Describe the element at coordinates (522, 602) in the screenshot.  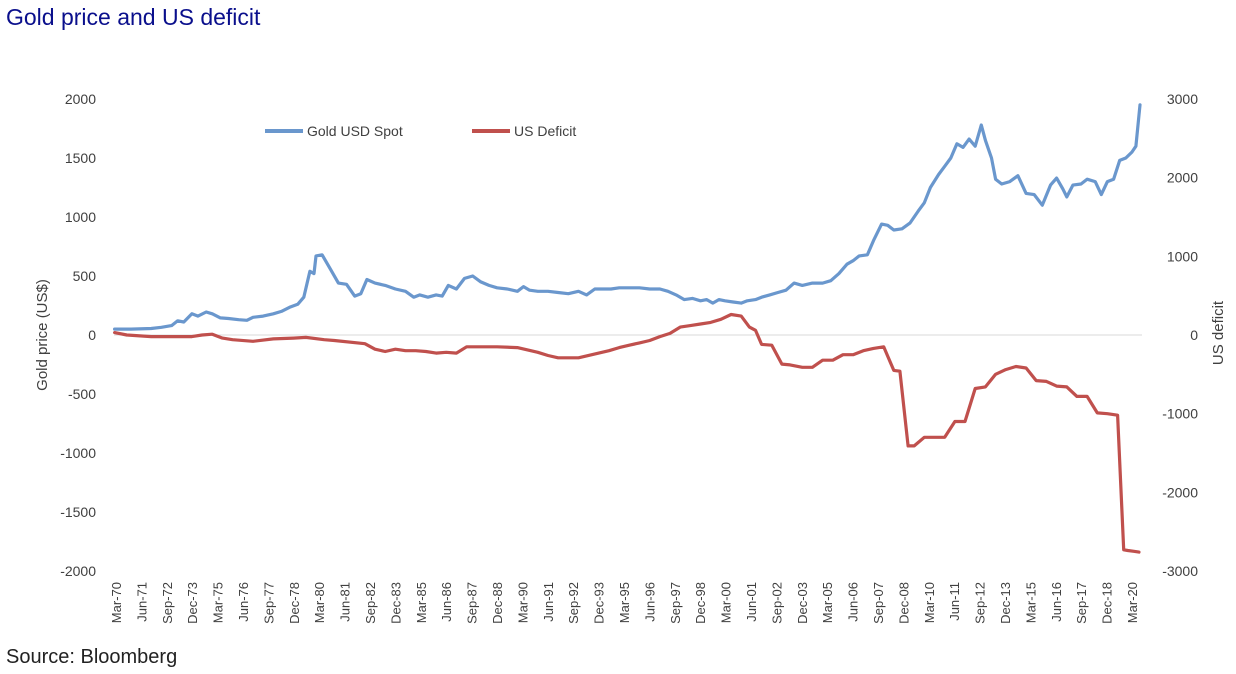
I see `x-tick-label: Mar-90` at that location.